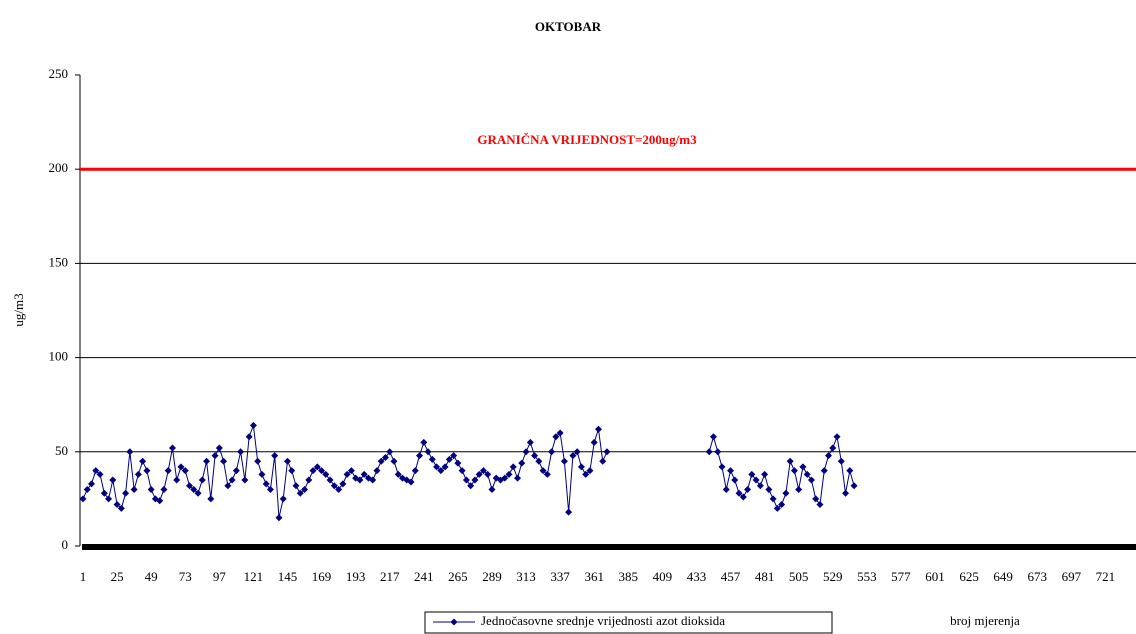  What do you see at coordinates (969, 576) in the screenshot?
I see `x-tick-label: 625` at bounding box center [969, 576].